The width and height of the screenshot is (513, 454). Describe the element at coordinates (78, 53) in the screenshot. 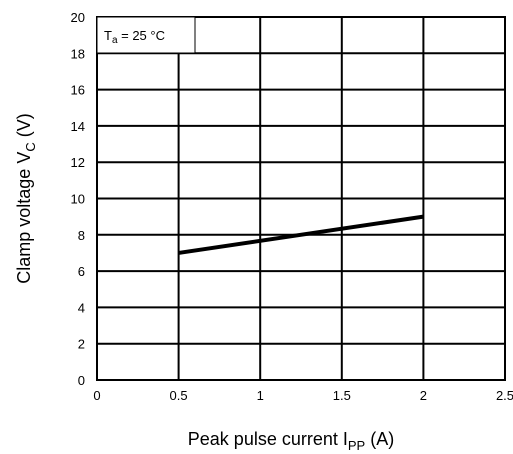

I see `y-tick-label: 18` at that location.